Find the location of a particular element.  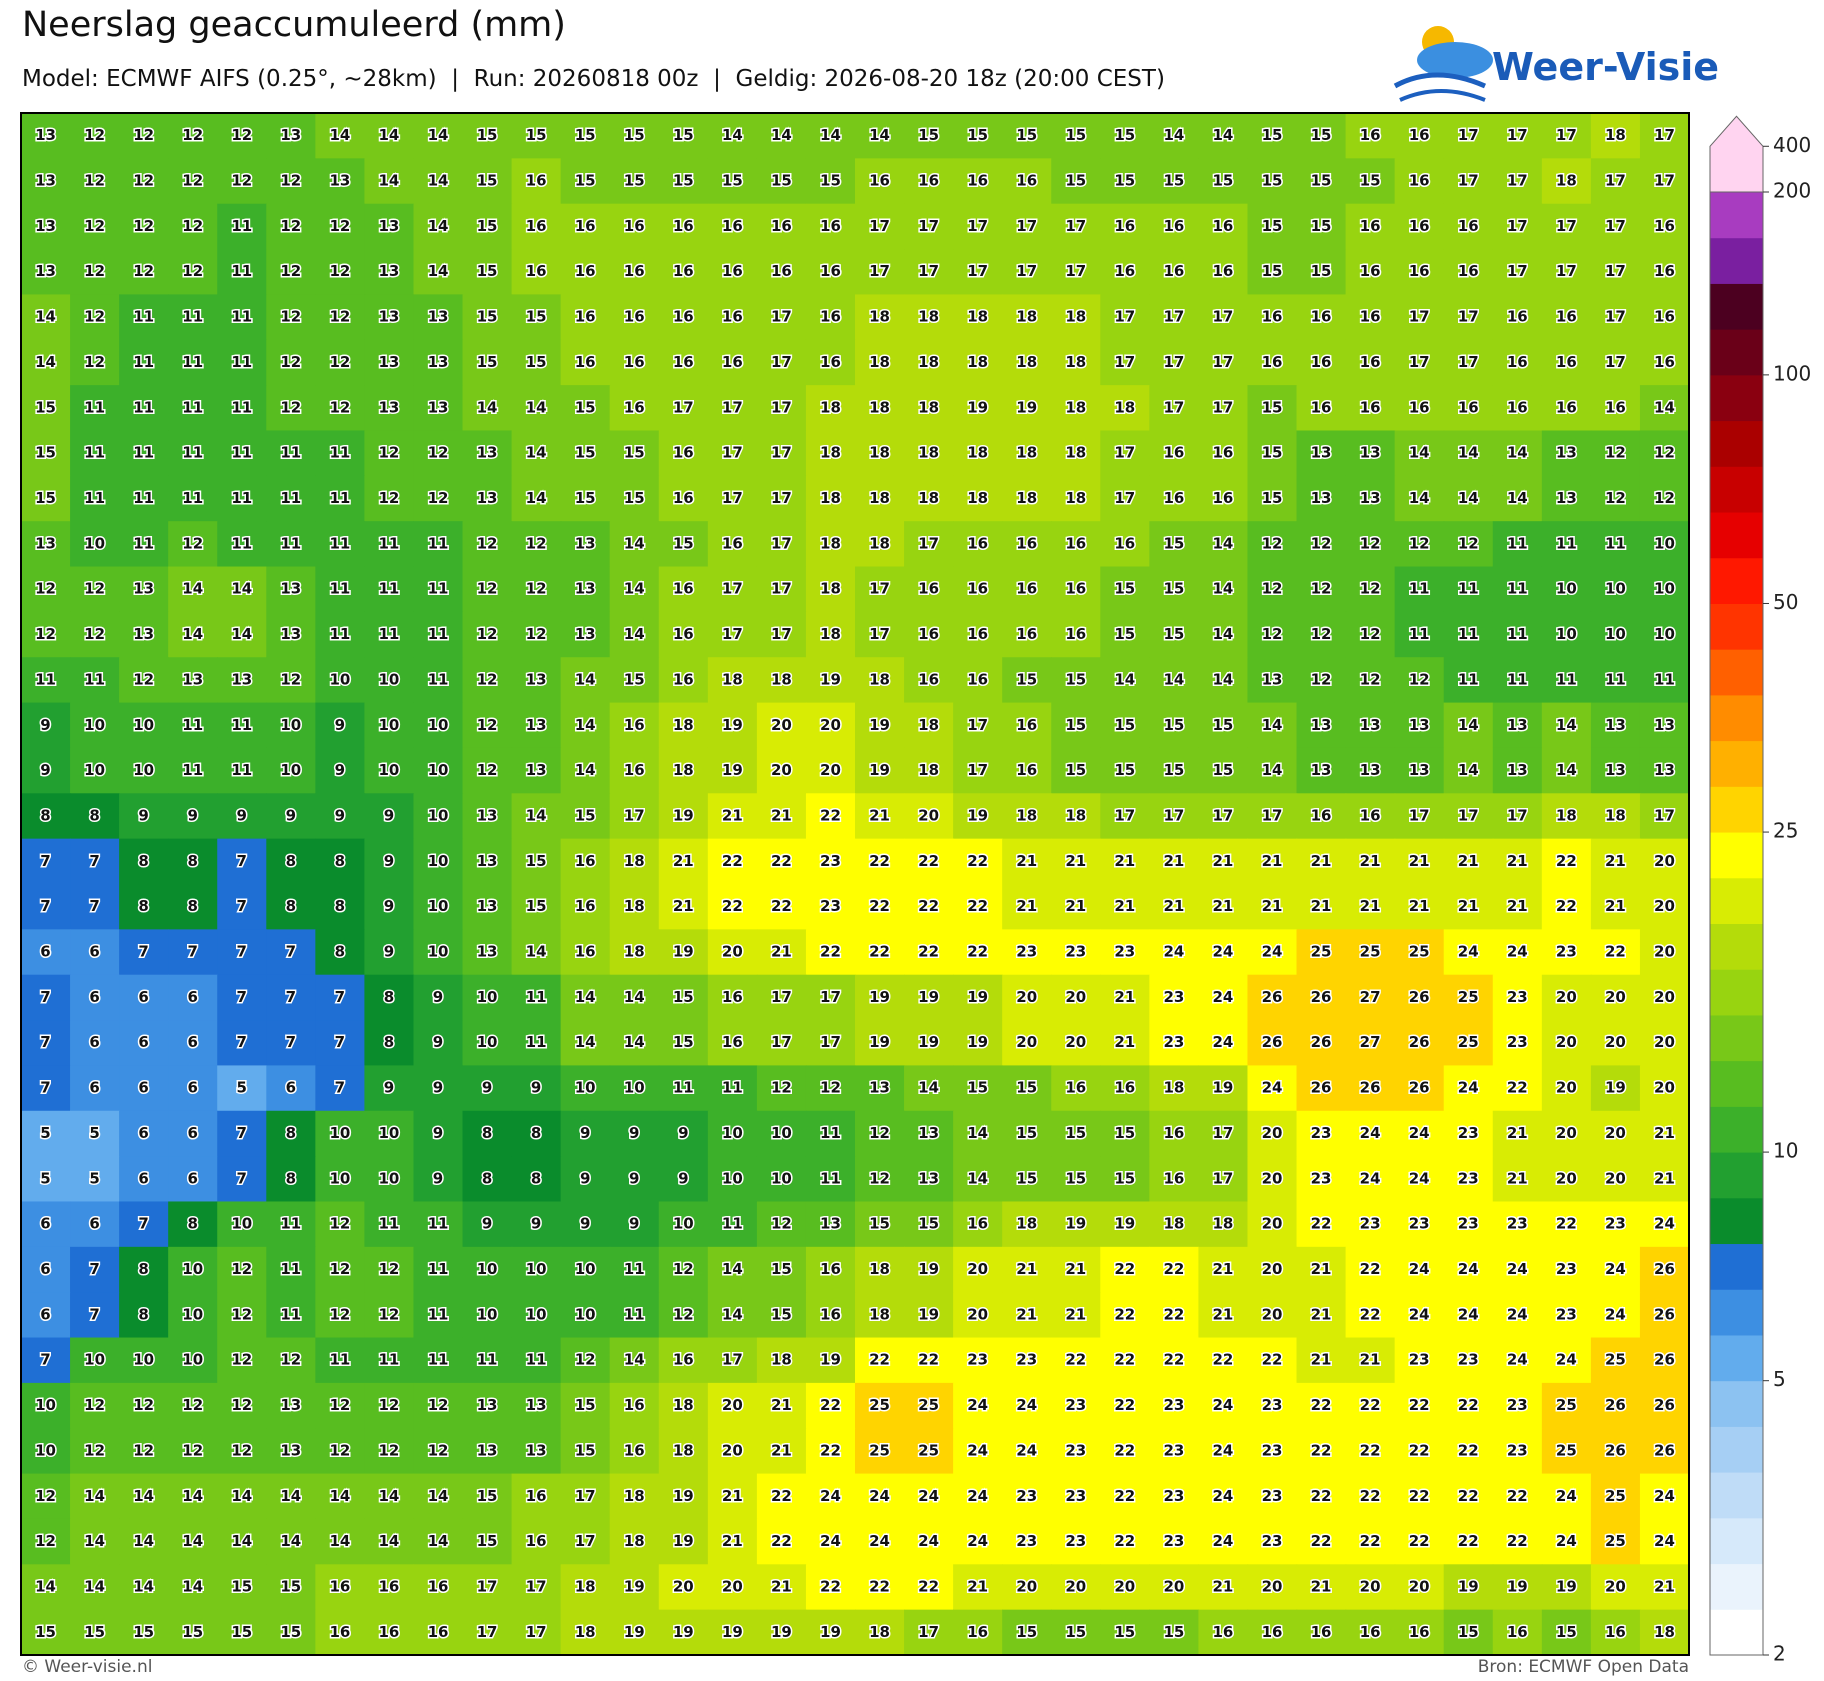

grid-value: 21 is located at coordinates (1026, 1314).